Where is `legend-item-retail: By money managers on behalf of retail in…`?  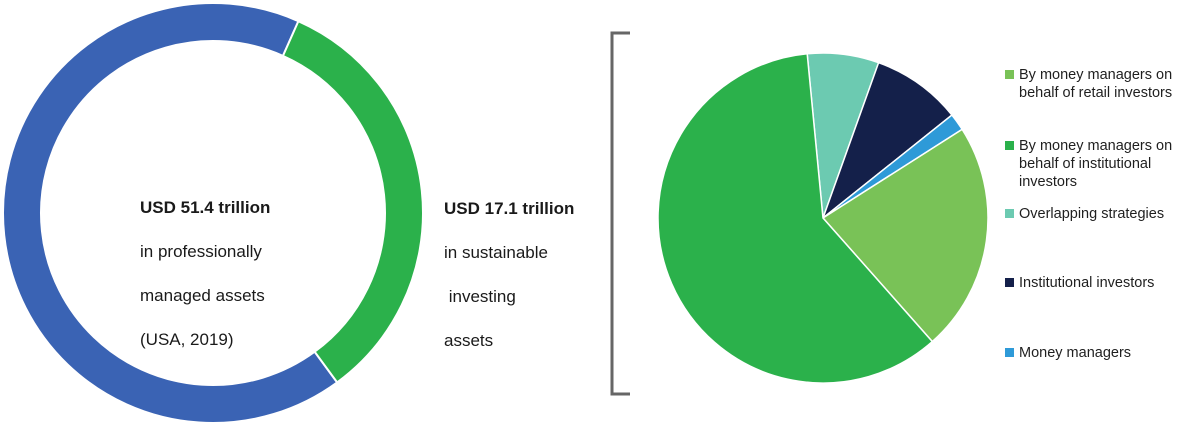 legend-item-retail: By money managers on behalf of retail in… is located at coordinates (1100, 84).